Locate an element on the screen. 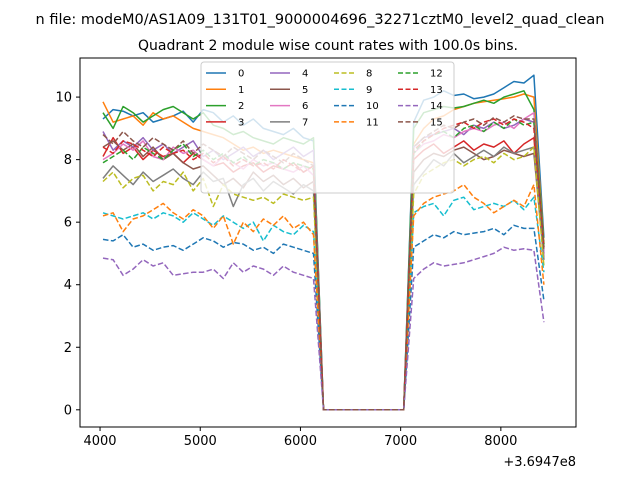 The image size is (640, 480). legend-label: 11 is located at coordinates (372, 122).